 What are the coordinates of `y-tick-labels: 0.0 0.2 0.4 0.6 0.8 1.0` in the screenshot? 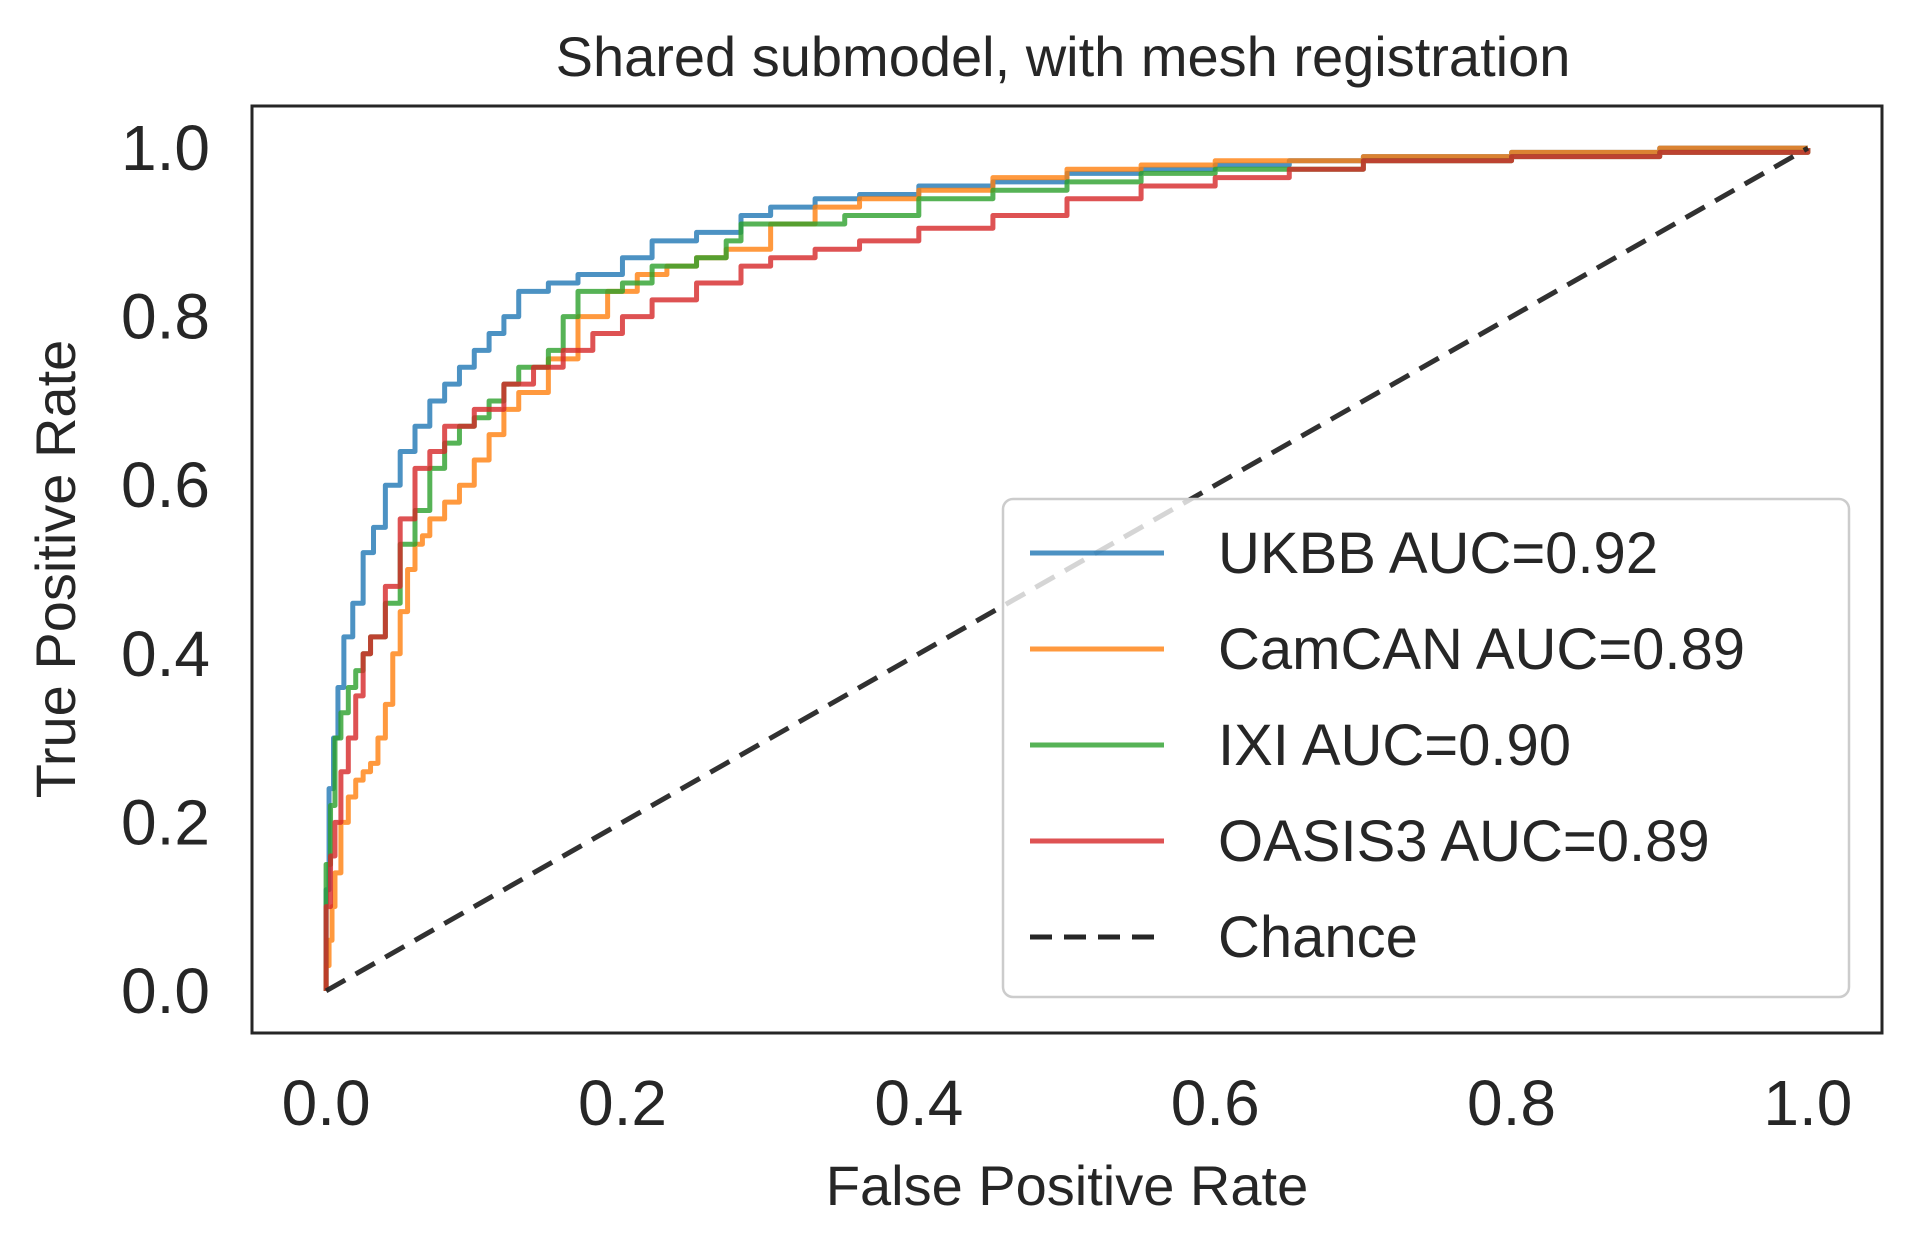 It's located at (165, 569).